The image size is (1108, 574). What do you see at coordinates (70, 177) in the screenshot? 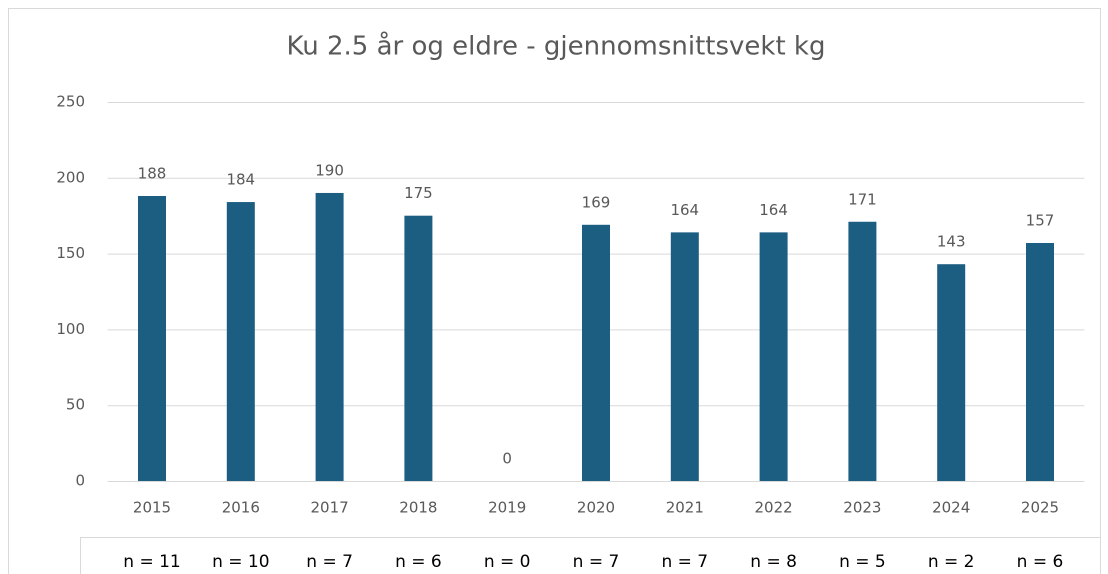
I see `y-tick-label: 200` at bounding box center [70, 177].